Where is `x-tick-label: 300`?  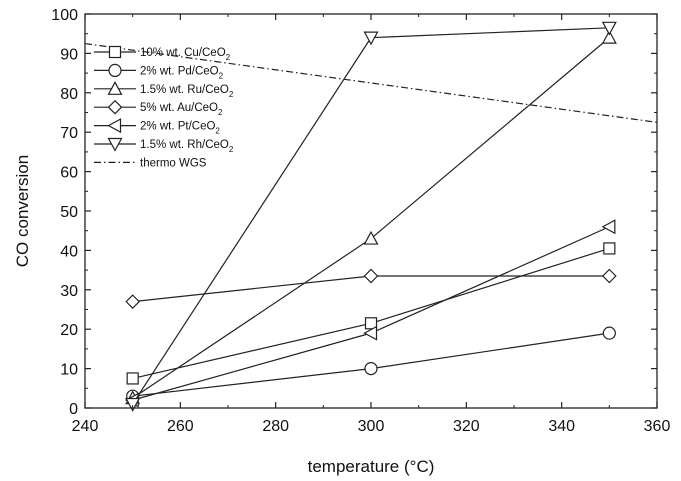
x-tick-label: 300 is located at coordinates (371, 426).